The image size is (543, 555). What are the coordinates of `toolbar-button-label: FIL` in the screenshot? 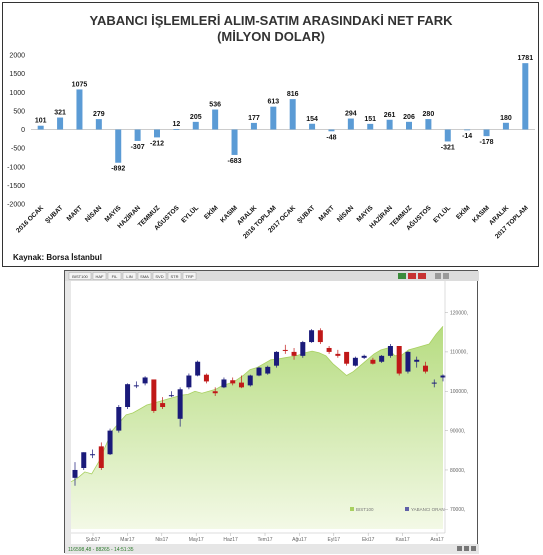 It's located at (115, 276).